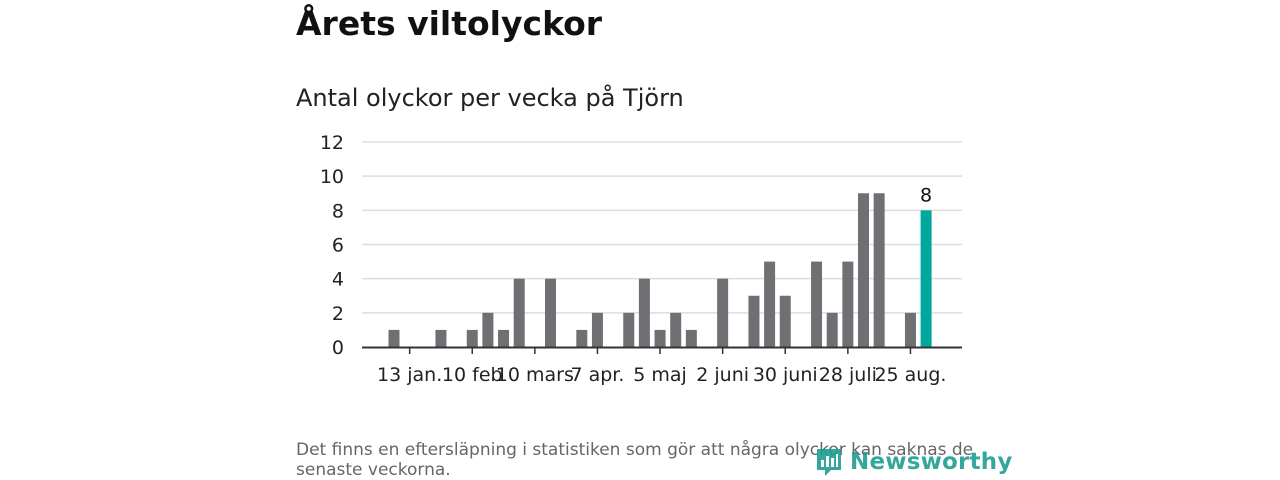 The width and height of the screenshot is (1280, 480). Describe the element at coordinates (931, 462) in the screenshot. I see `newsworthy-logo-text: Newsworthy` at that location.